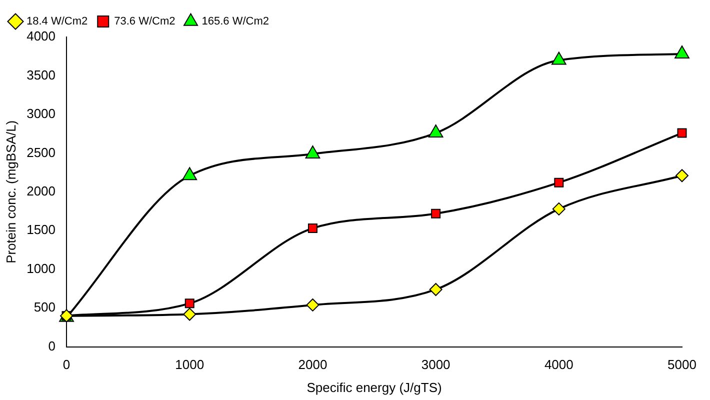  I want to click on y-tick-label: 4000, so click(41, 36).